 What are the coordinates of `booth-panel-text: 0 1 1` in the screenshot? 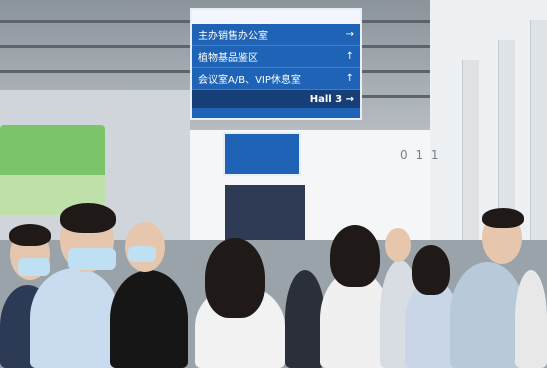 It's located at (420, 155).